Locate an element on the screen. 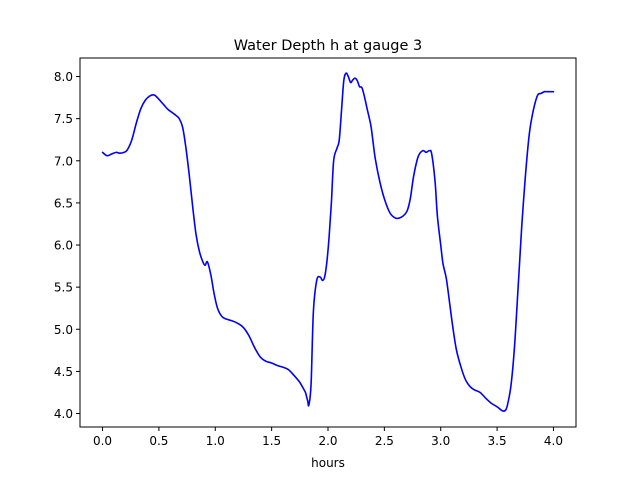 The image size is (640, 484). x-tick-label: 2.5 is located at coordinates (384, 441).